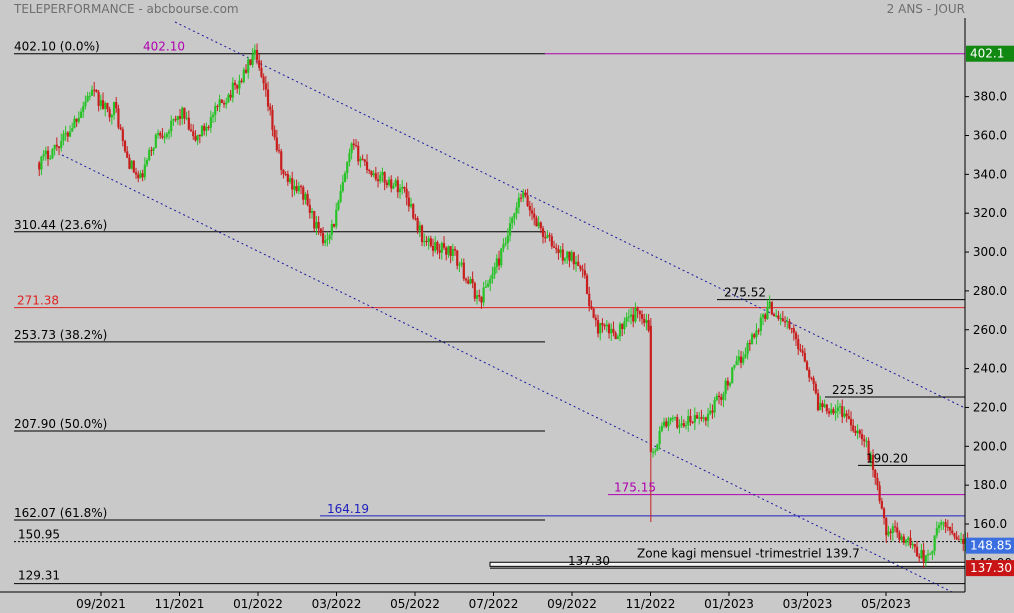 This screenshot has width=1014, height=613. Describe the element at coordinates (853, 390) in the screenshot. I see `level-label-3: 225.35` at that location.